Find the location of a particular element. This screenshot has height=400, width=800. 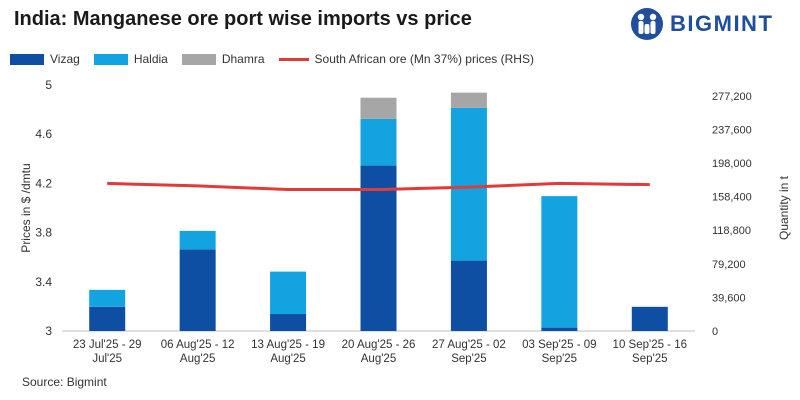

y-tick-label: 3.8 is located at coordinates (43, 233).